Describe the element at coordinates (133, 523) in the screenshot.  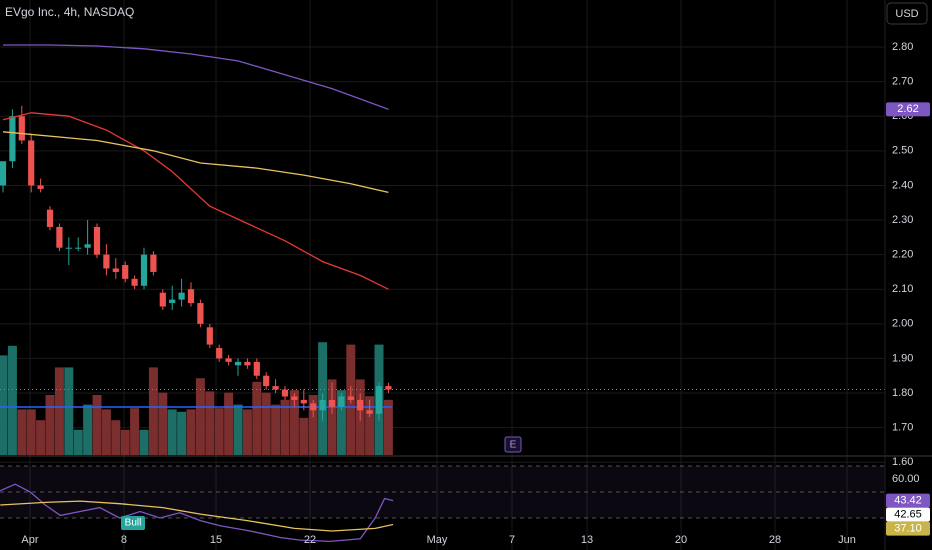
I see `signal-label: Bull` at that location.